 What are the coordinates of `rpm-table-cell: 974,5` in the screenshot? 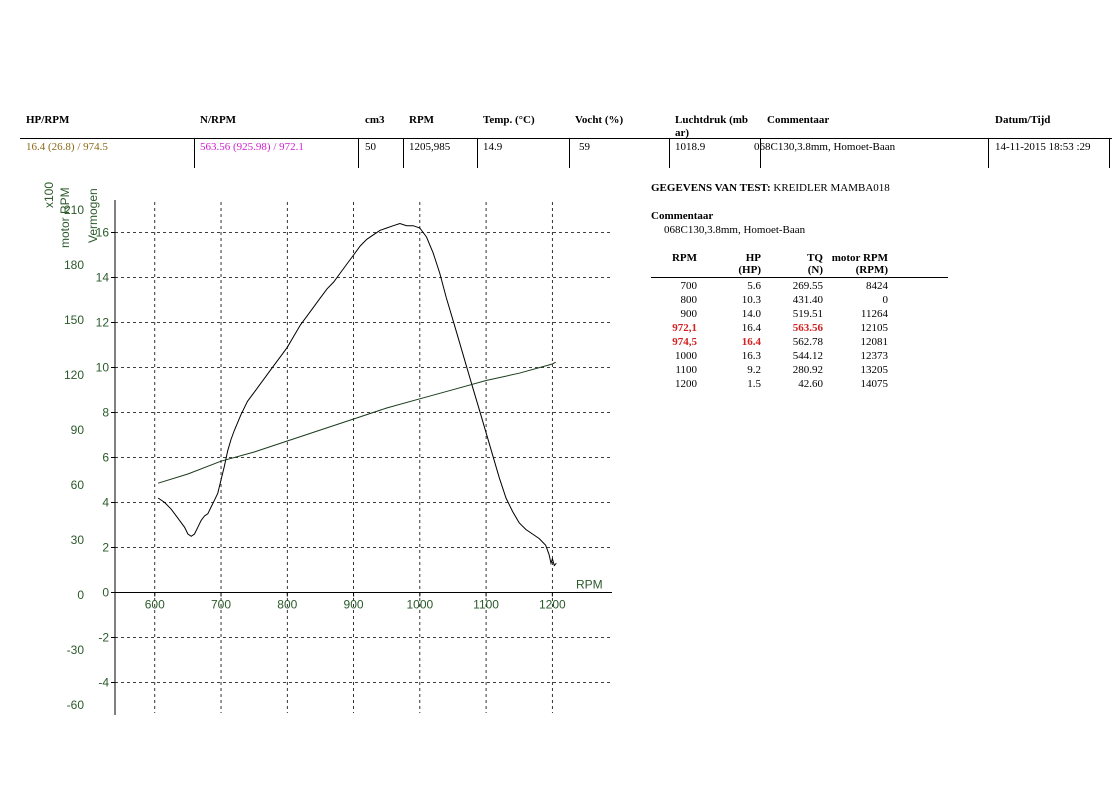 It's located at (684, 342).